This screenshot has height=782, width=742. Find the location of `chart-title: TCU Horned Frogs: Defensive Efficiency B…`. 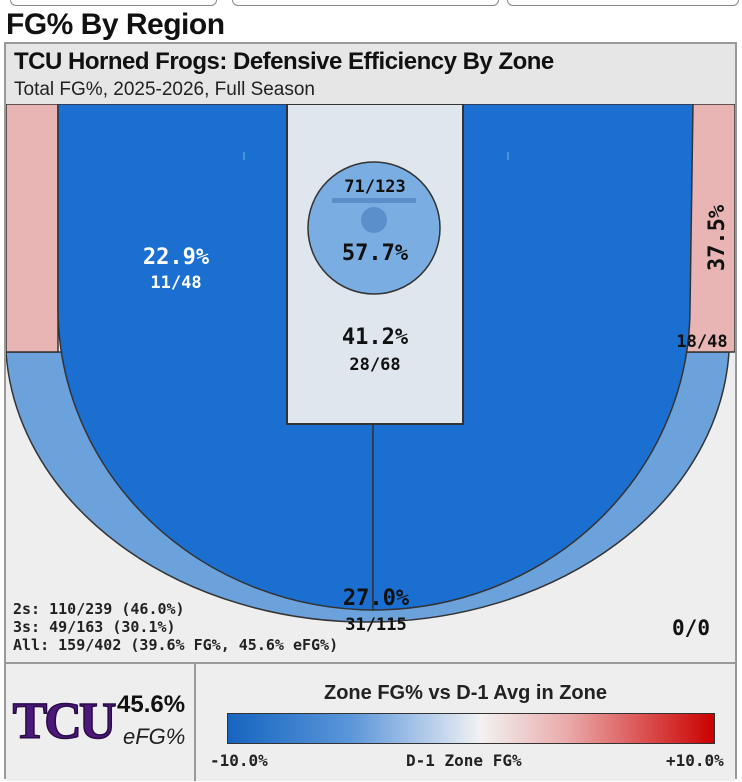

chart-title: TCU Horned Frogs: Defensive Efficiency B… is located at coordinates (284, 61).